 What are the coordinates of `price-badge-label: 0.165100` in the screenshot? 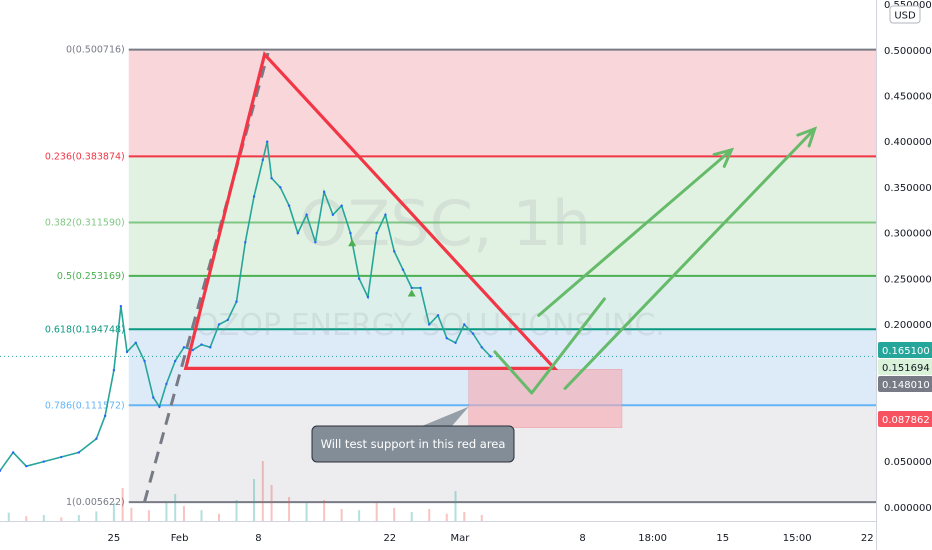 It's located at (906, 351).